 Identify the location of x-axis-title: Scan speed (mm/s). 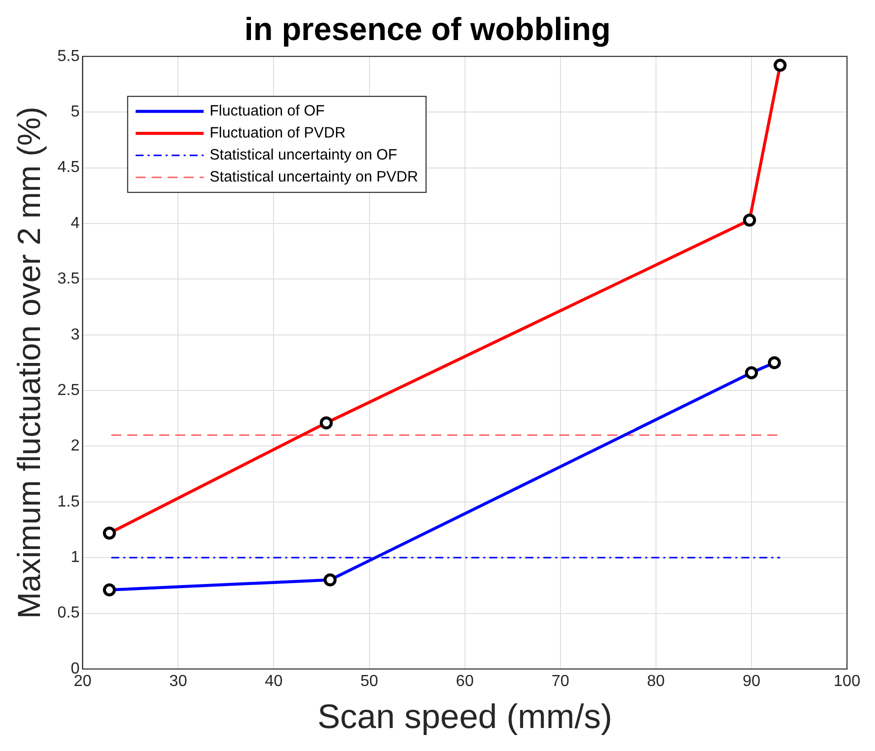
(464, 717).